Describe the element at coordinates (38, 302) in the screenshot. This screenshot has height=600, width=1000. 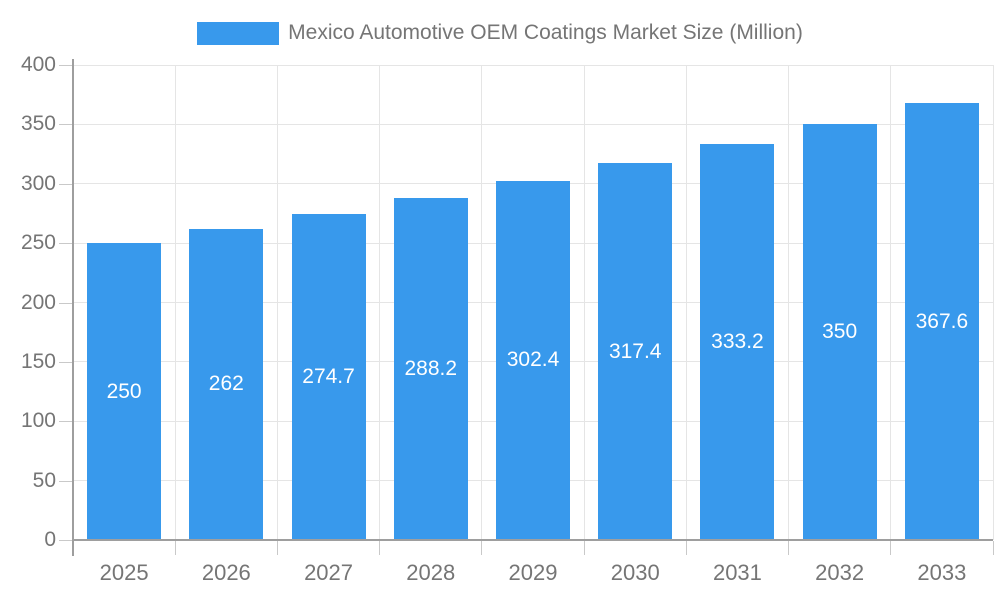
I see `y-axis-label: 200` at that location.